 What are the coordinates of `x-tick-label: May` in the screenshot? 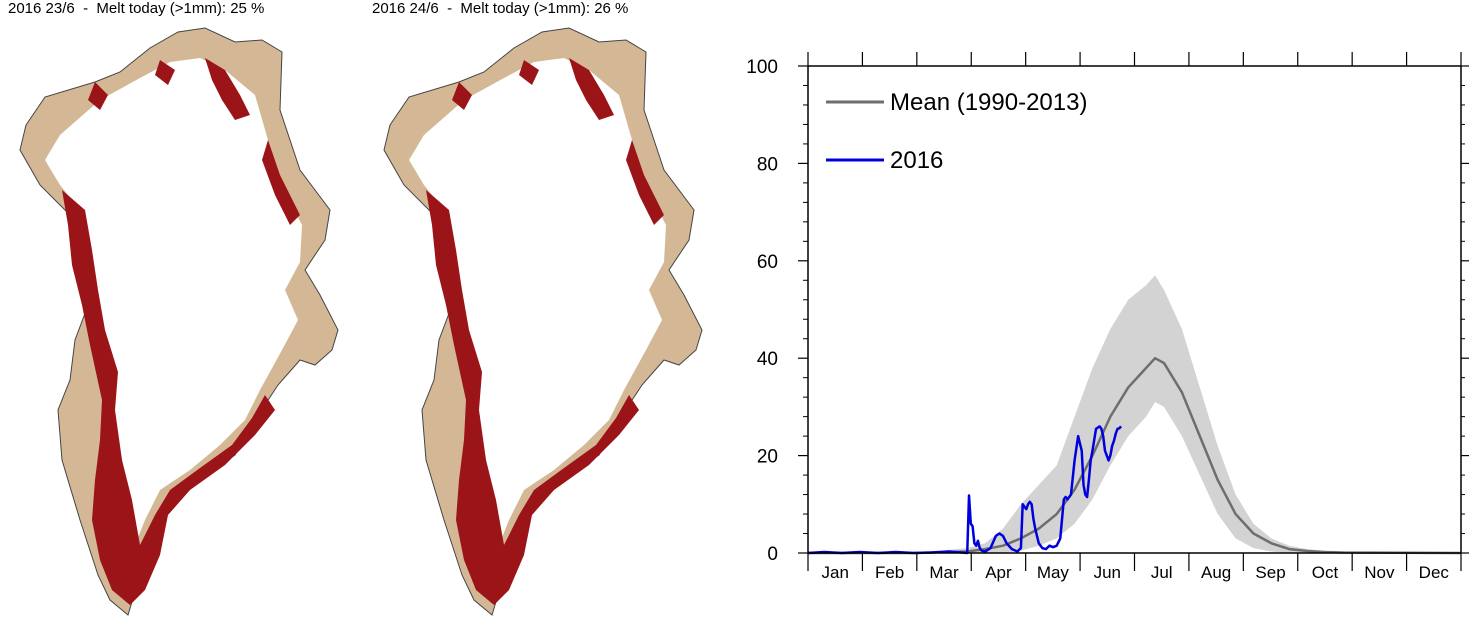 It's located at (1053, 572).